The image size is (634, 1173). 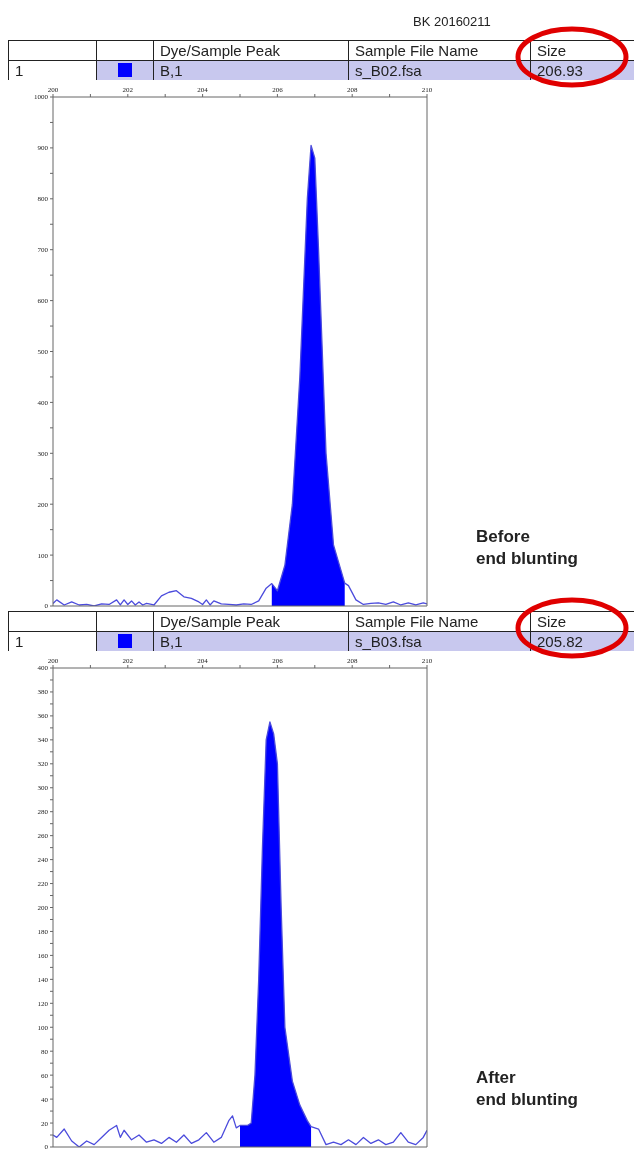 I want to click on text: 206.93, so click(x=582, y=70).